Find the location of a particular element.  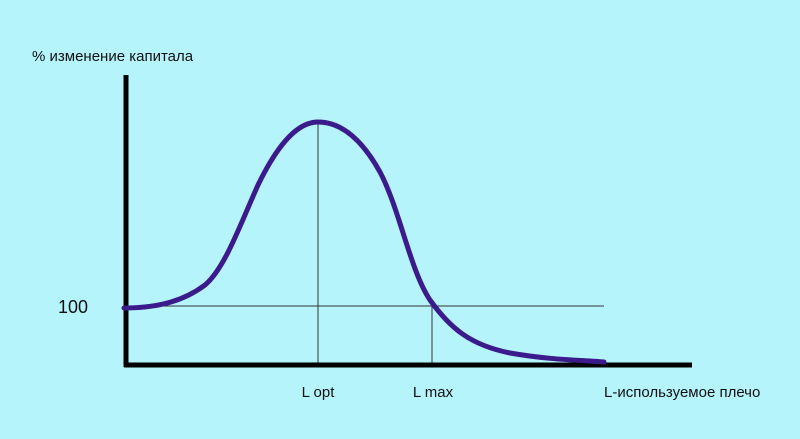

y-axis-label: % изменение капитала is located at coordinates (113, 56).